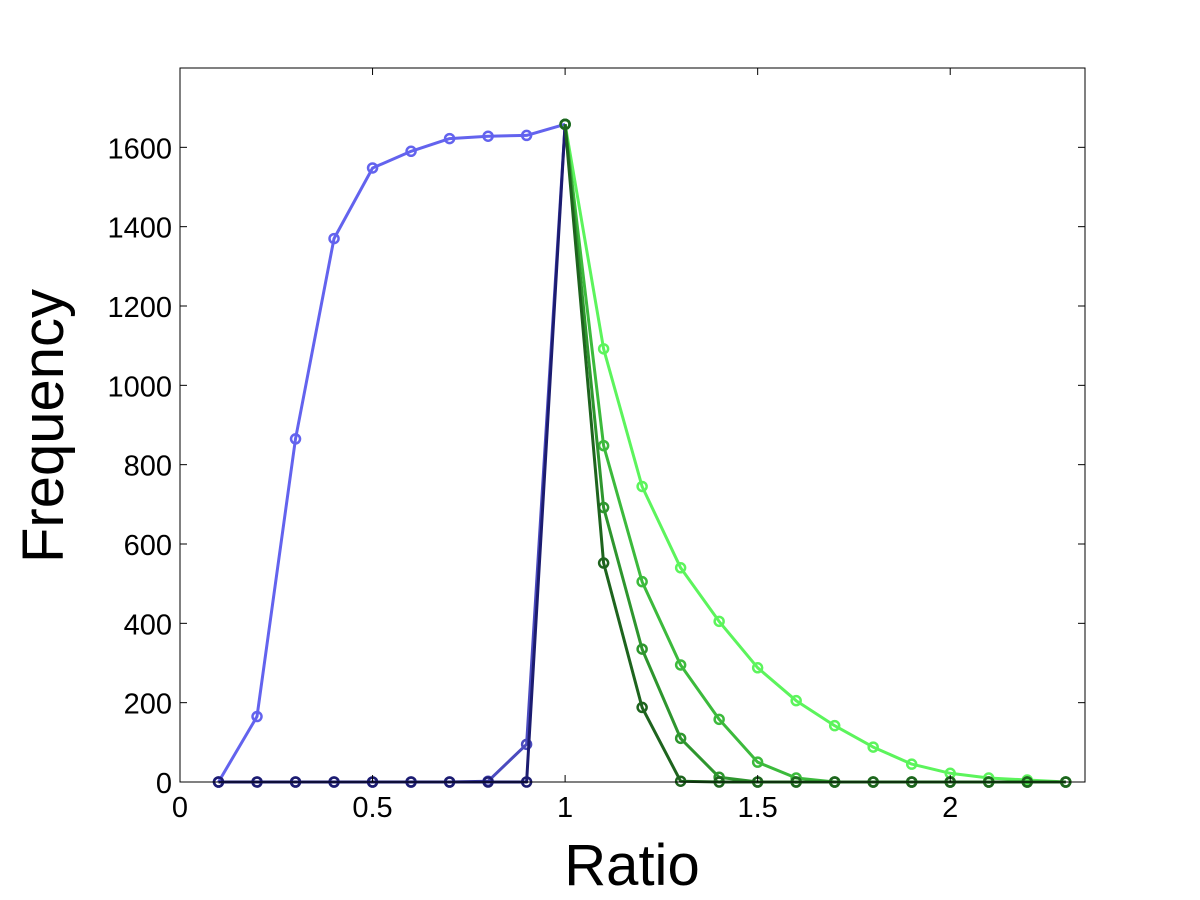  I want to click on y-axis-title: Frequency, so click(43, 426).